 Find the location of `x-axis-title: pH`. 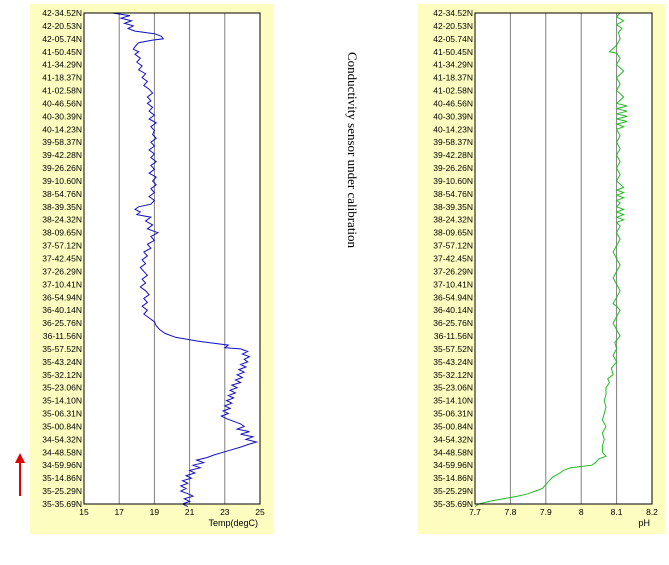

x-axis-title: pH is located at coordinates (644, 523).